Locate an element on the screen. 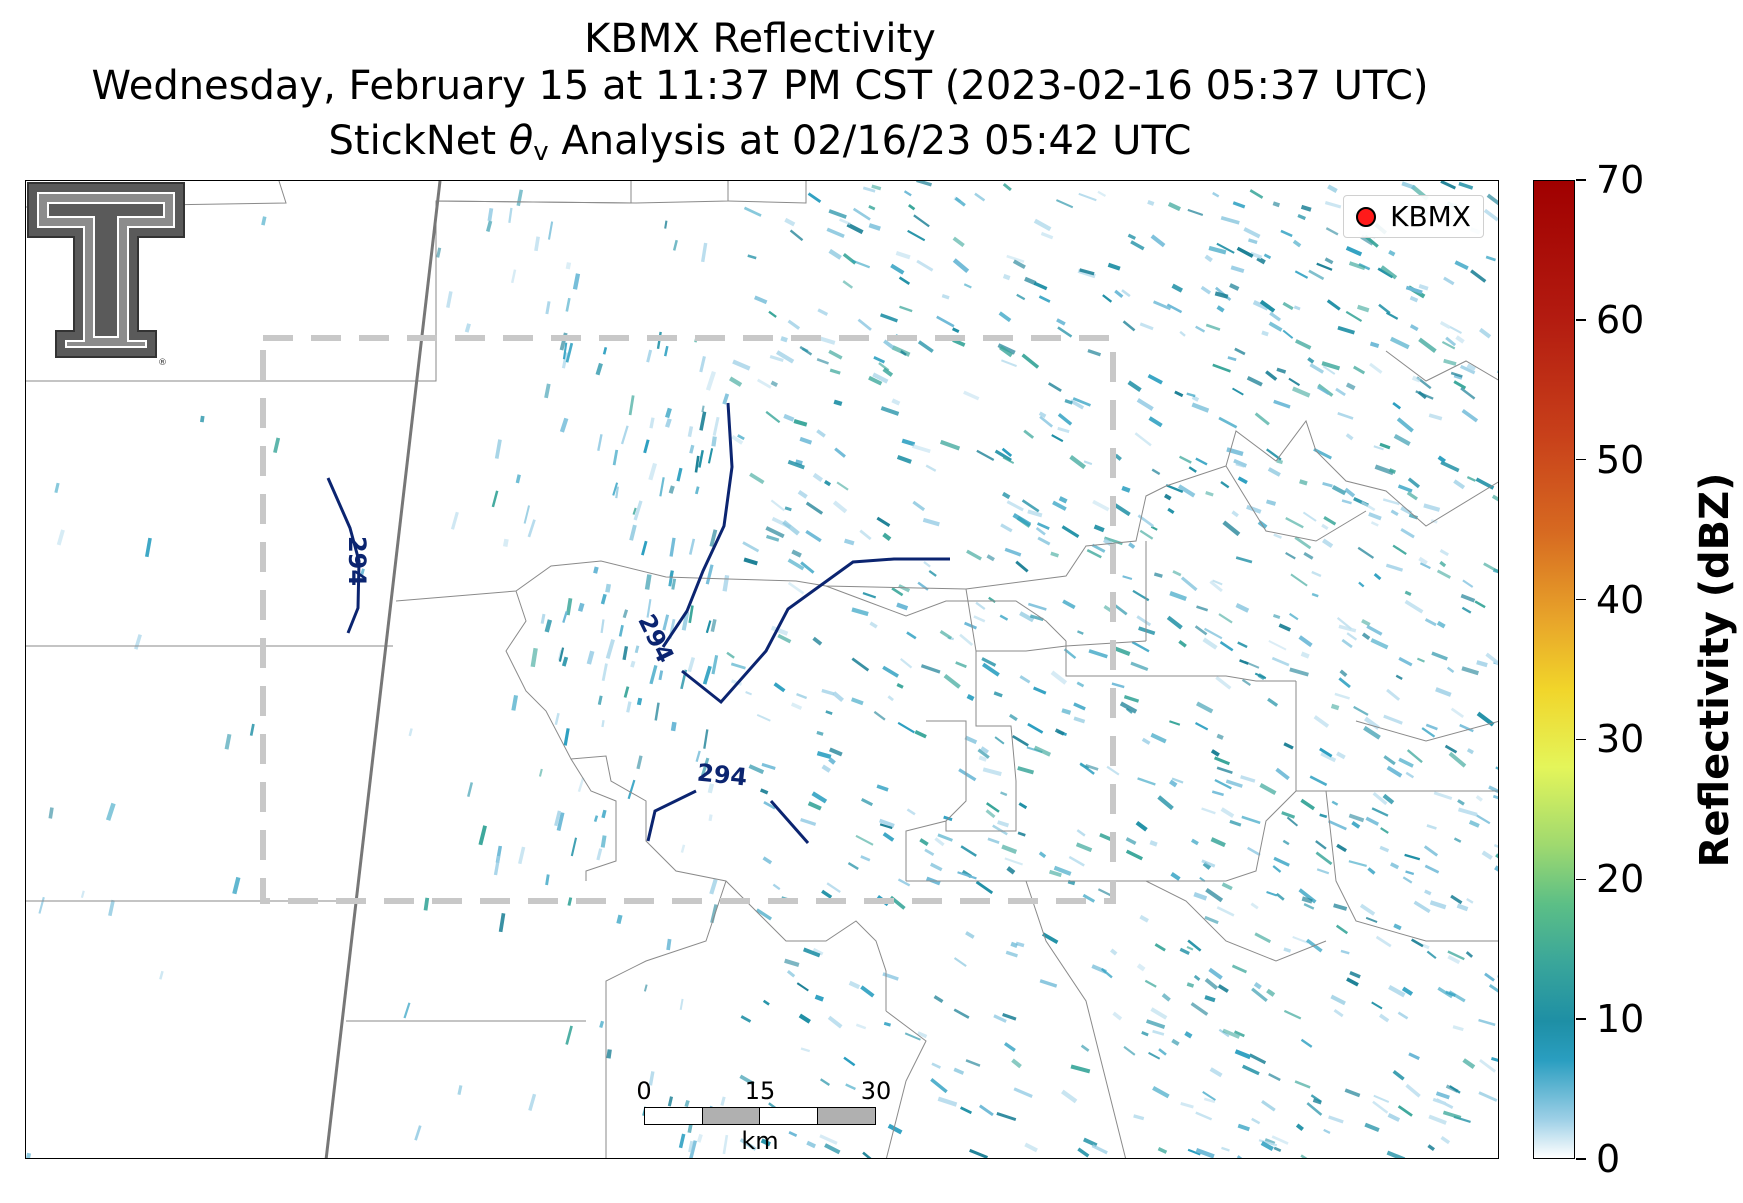 The height and width of the screenshot is (1203, 1743). analysis-suffix: Analysis at 02/16/23 05:42 UTC is located at coordinates (870, 141).